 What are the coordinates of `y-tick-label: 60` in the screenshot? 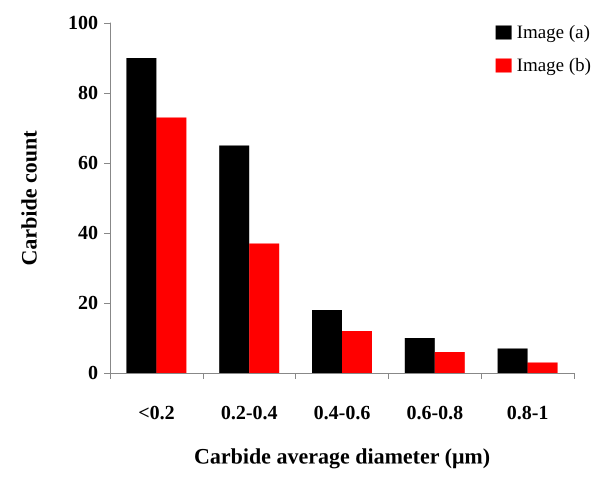 It's located at (88, 163).